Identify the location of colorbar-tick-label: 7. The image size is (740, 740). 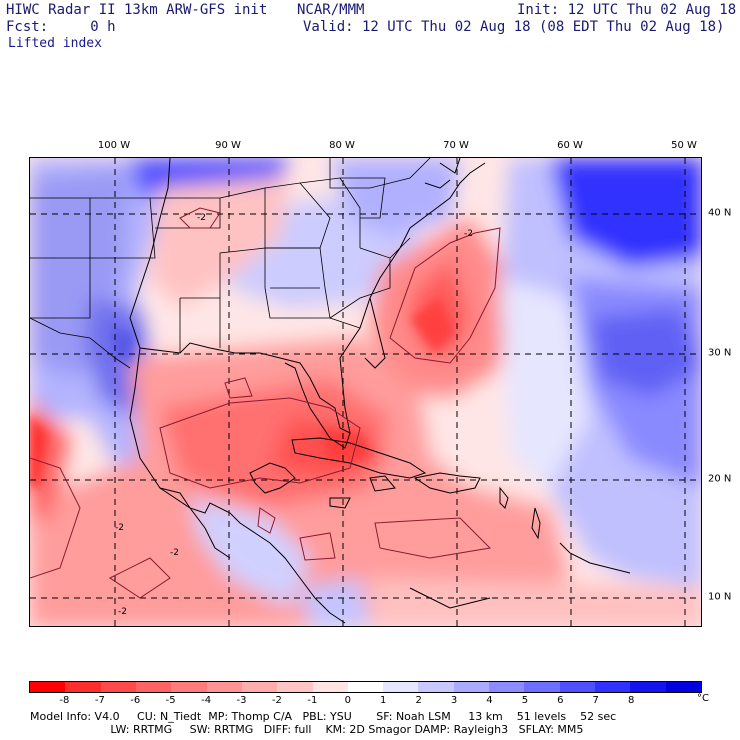
(595, 700).